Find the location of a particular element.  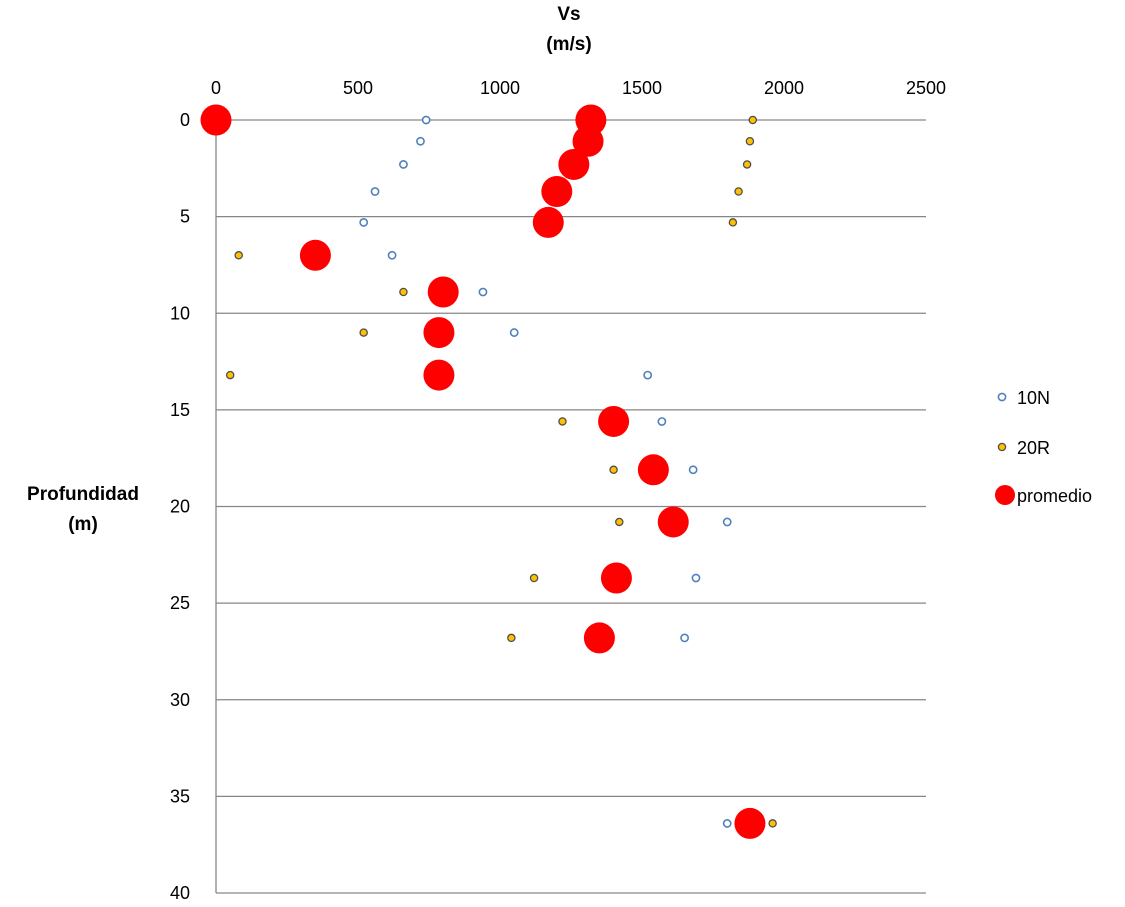

y-axis-title-line2: (m) is located at coordinates (83, 524).